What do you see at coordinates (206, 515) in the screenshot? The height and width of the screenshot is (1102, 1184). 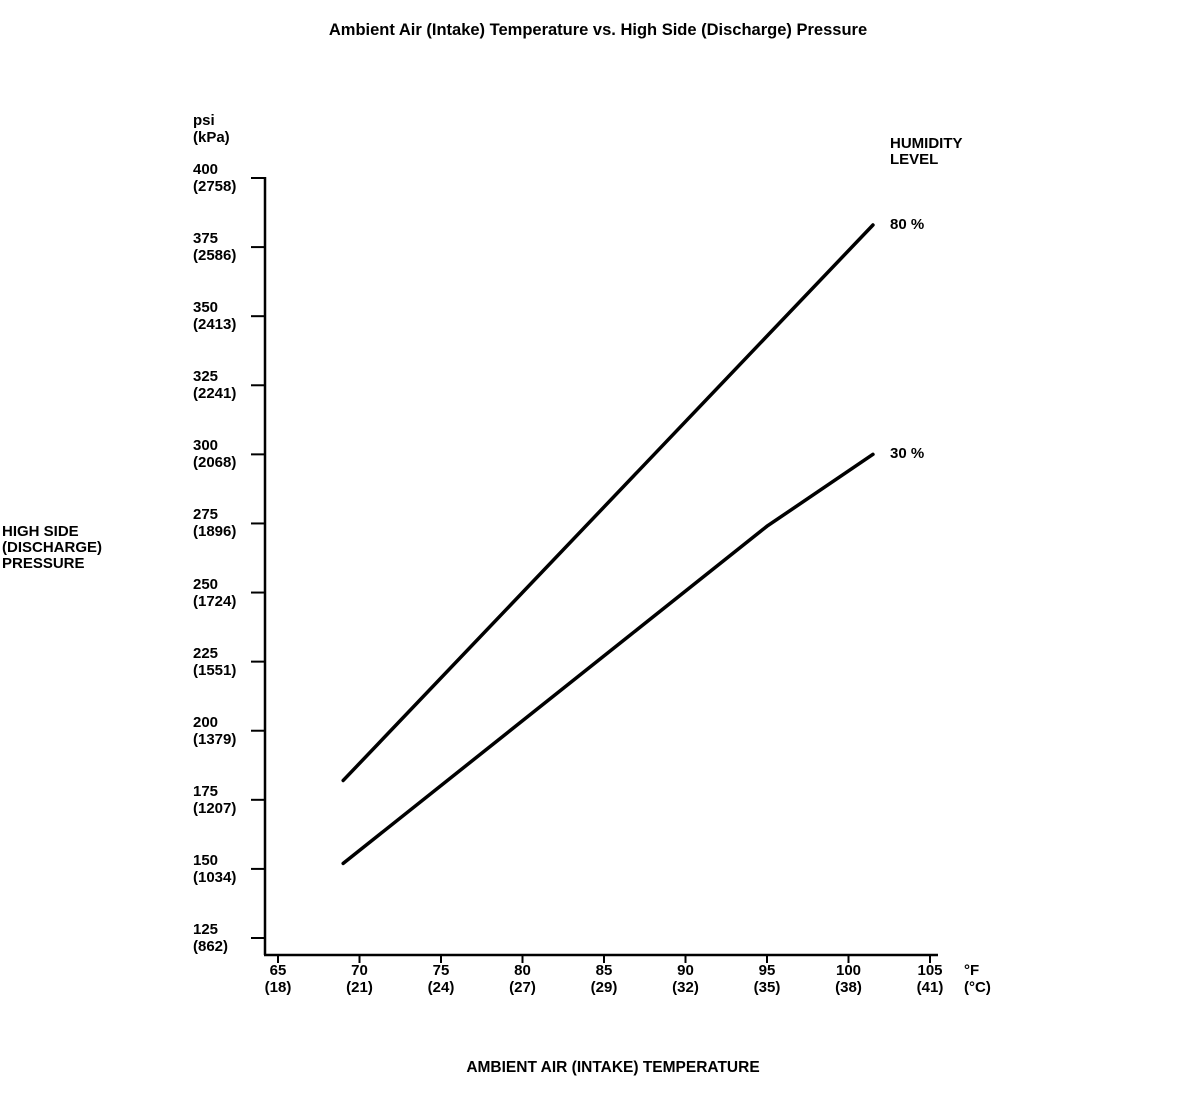 I see `y-tick-psi: 275` at bounding box center [206, 515].